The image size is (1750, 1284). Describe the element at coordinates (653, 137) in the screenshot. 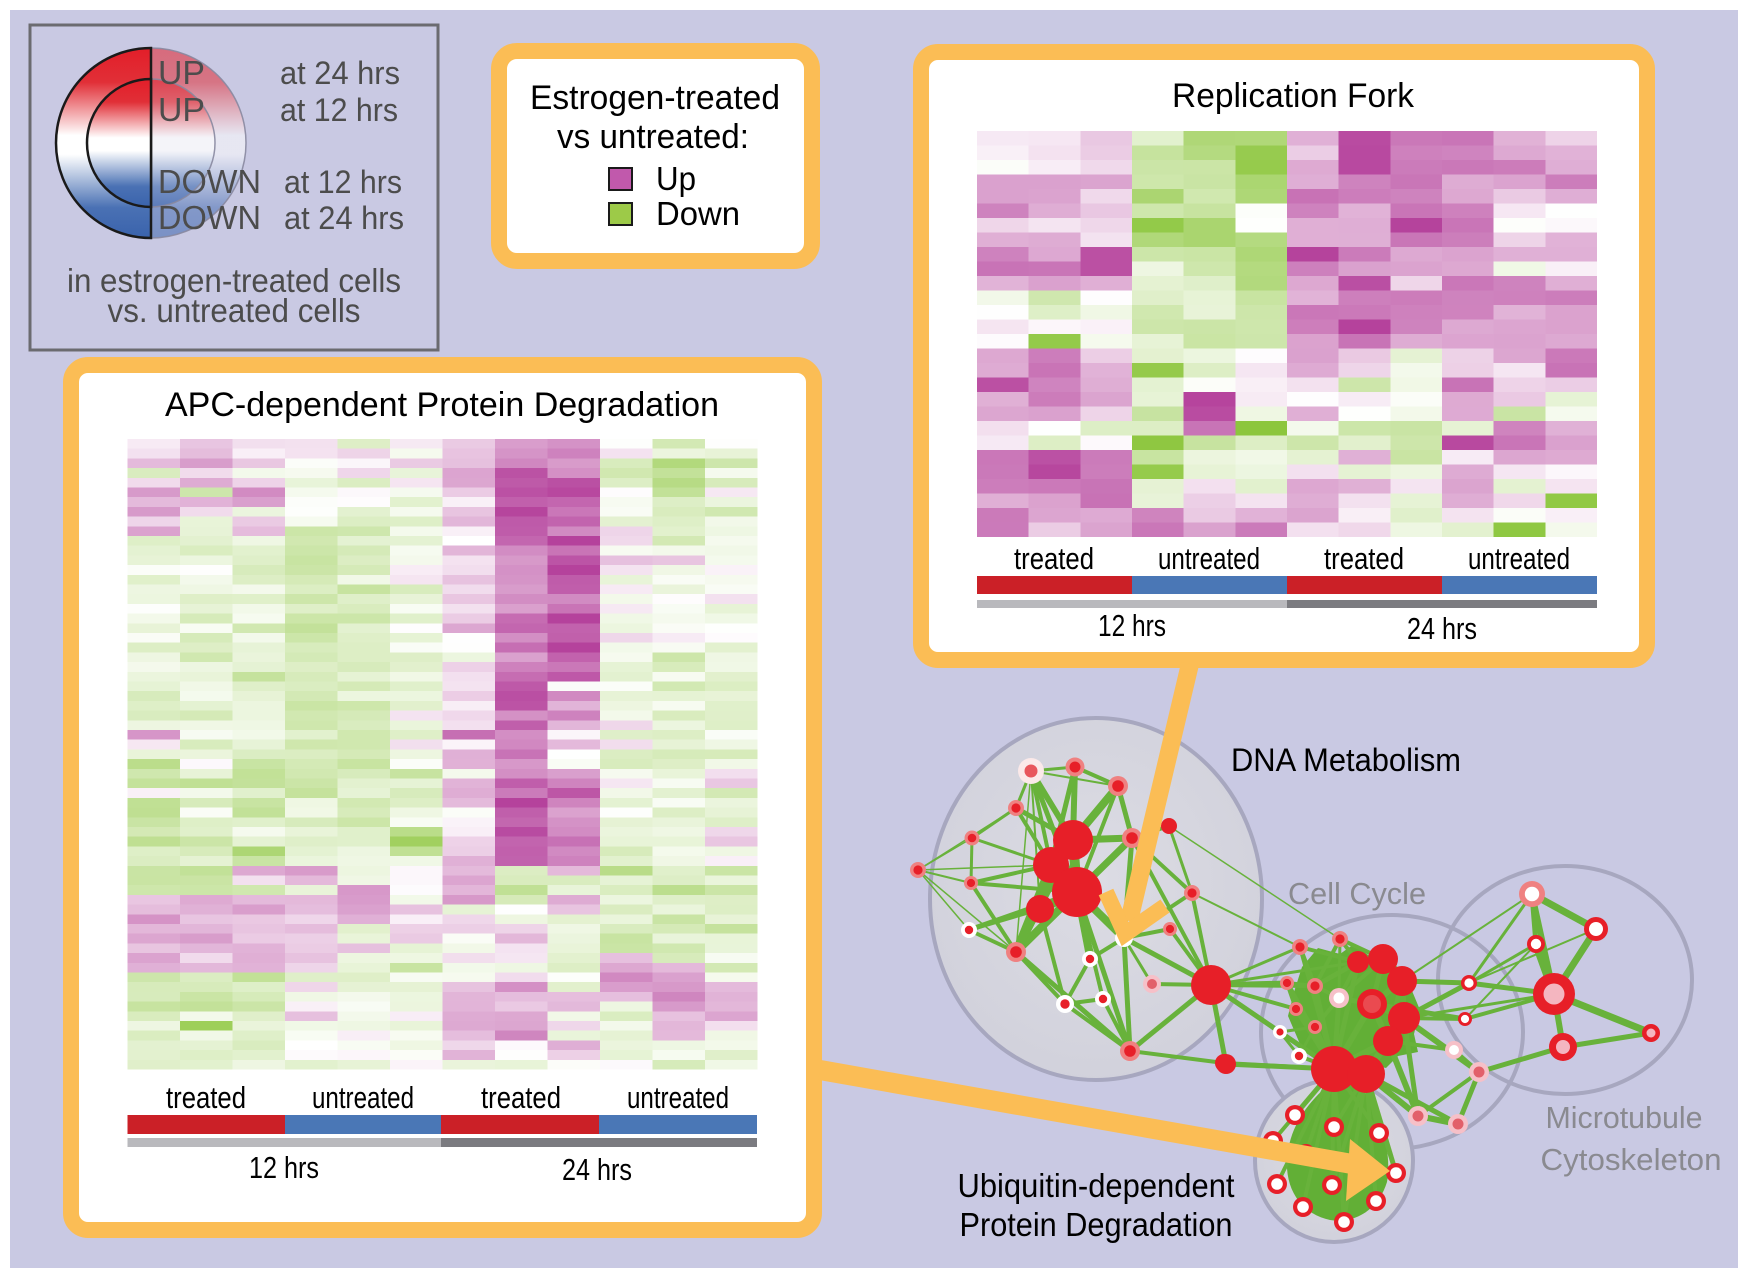

I see `svg-text: vs untreated:` at that location.